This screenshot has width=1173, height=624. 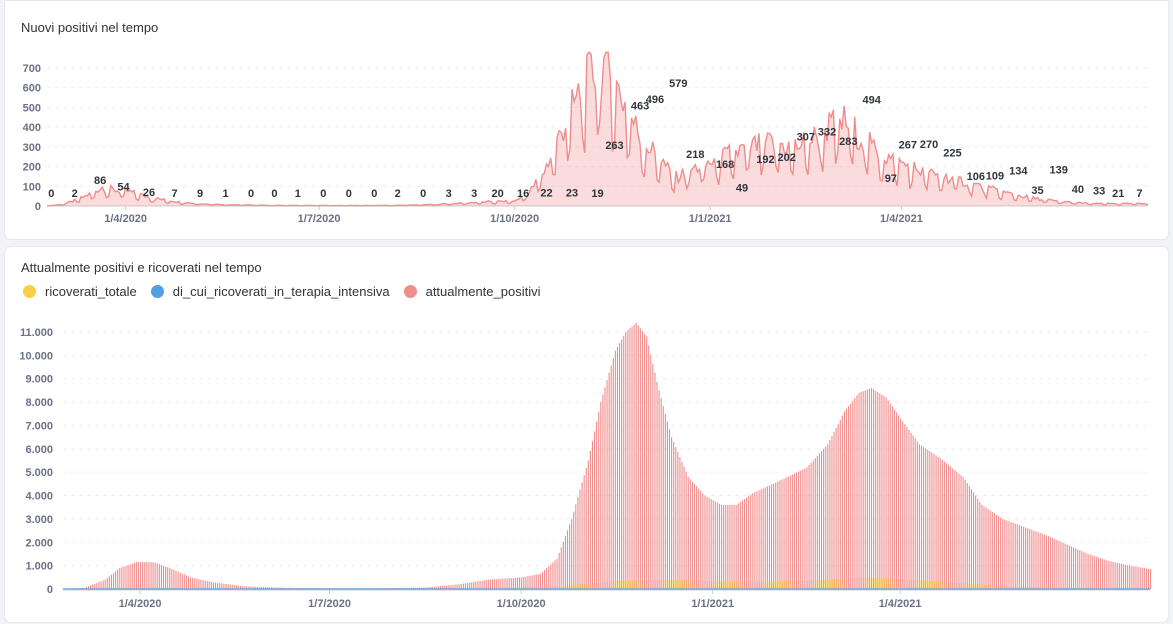 I want to click on y-tick-label: 700, so click(x=32, y=69).